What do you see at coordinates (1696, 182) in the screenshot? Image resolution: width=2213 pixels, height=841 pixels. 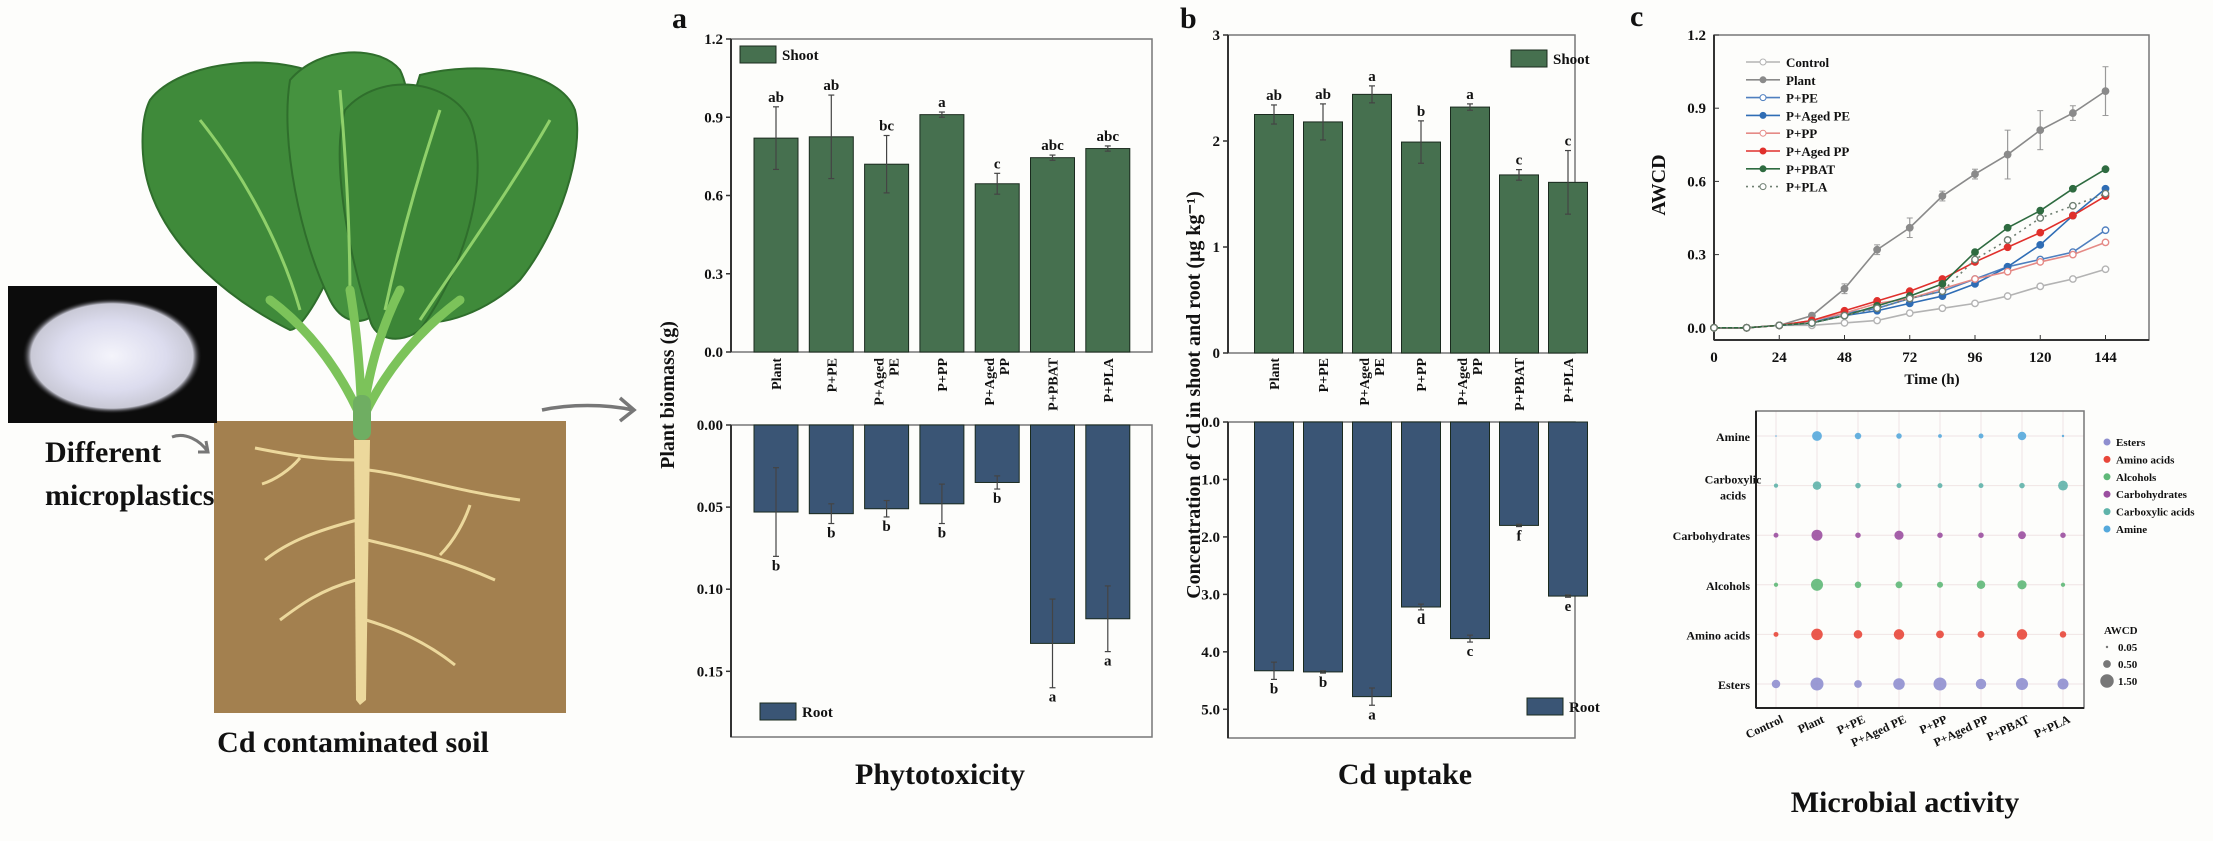 I see `y-tick-label: 0.6` at bounding box center [1696, 182].